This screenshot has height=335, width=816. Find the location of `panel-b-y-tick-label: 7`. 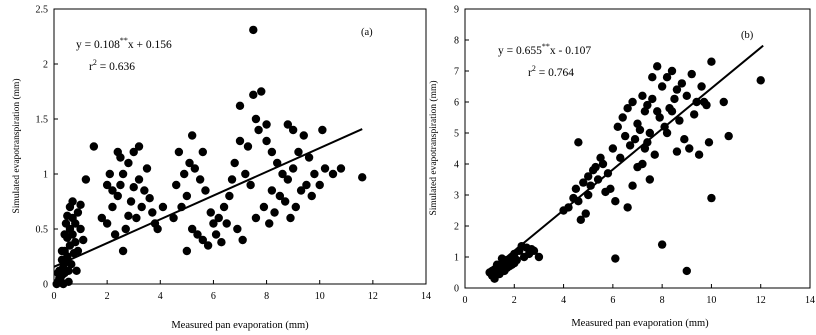

panel-b-y-tick-label: 7 is located at coordinates (456, 72).